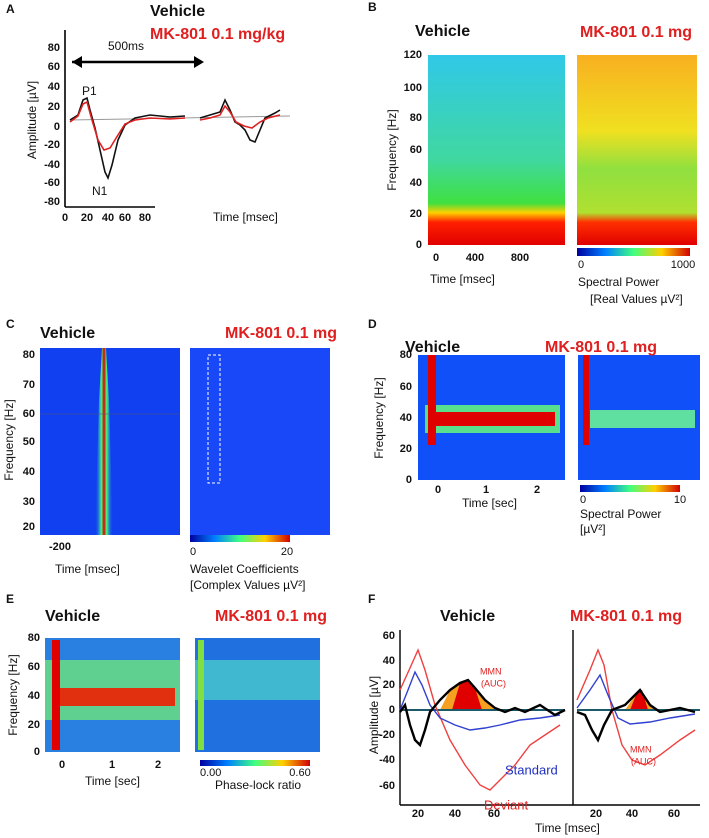  What do you see at coordinates (145, 218) in the screenshot?
I see `x-tick-label: 80` at bounding box center [145, 218].